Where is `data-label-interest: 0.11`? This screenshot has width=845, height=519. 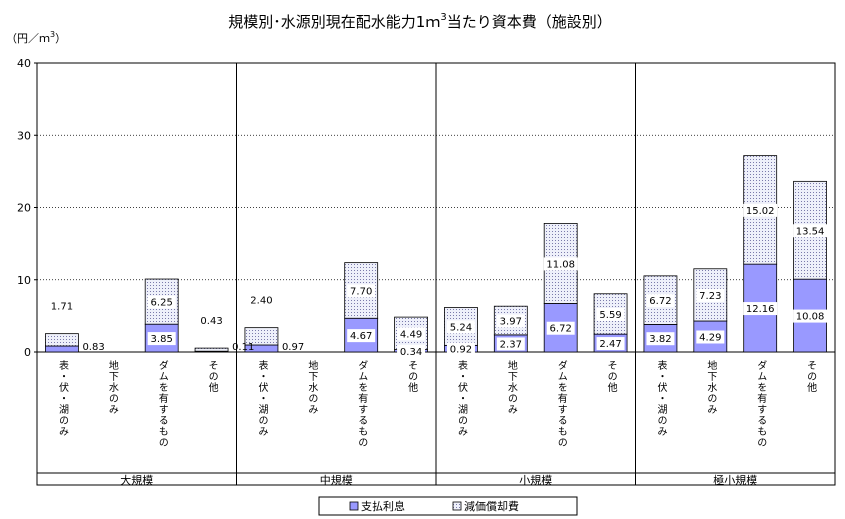
data-label-interest: 0.11 is located at coordinates (243, 347).